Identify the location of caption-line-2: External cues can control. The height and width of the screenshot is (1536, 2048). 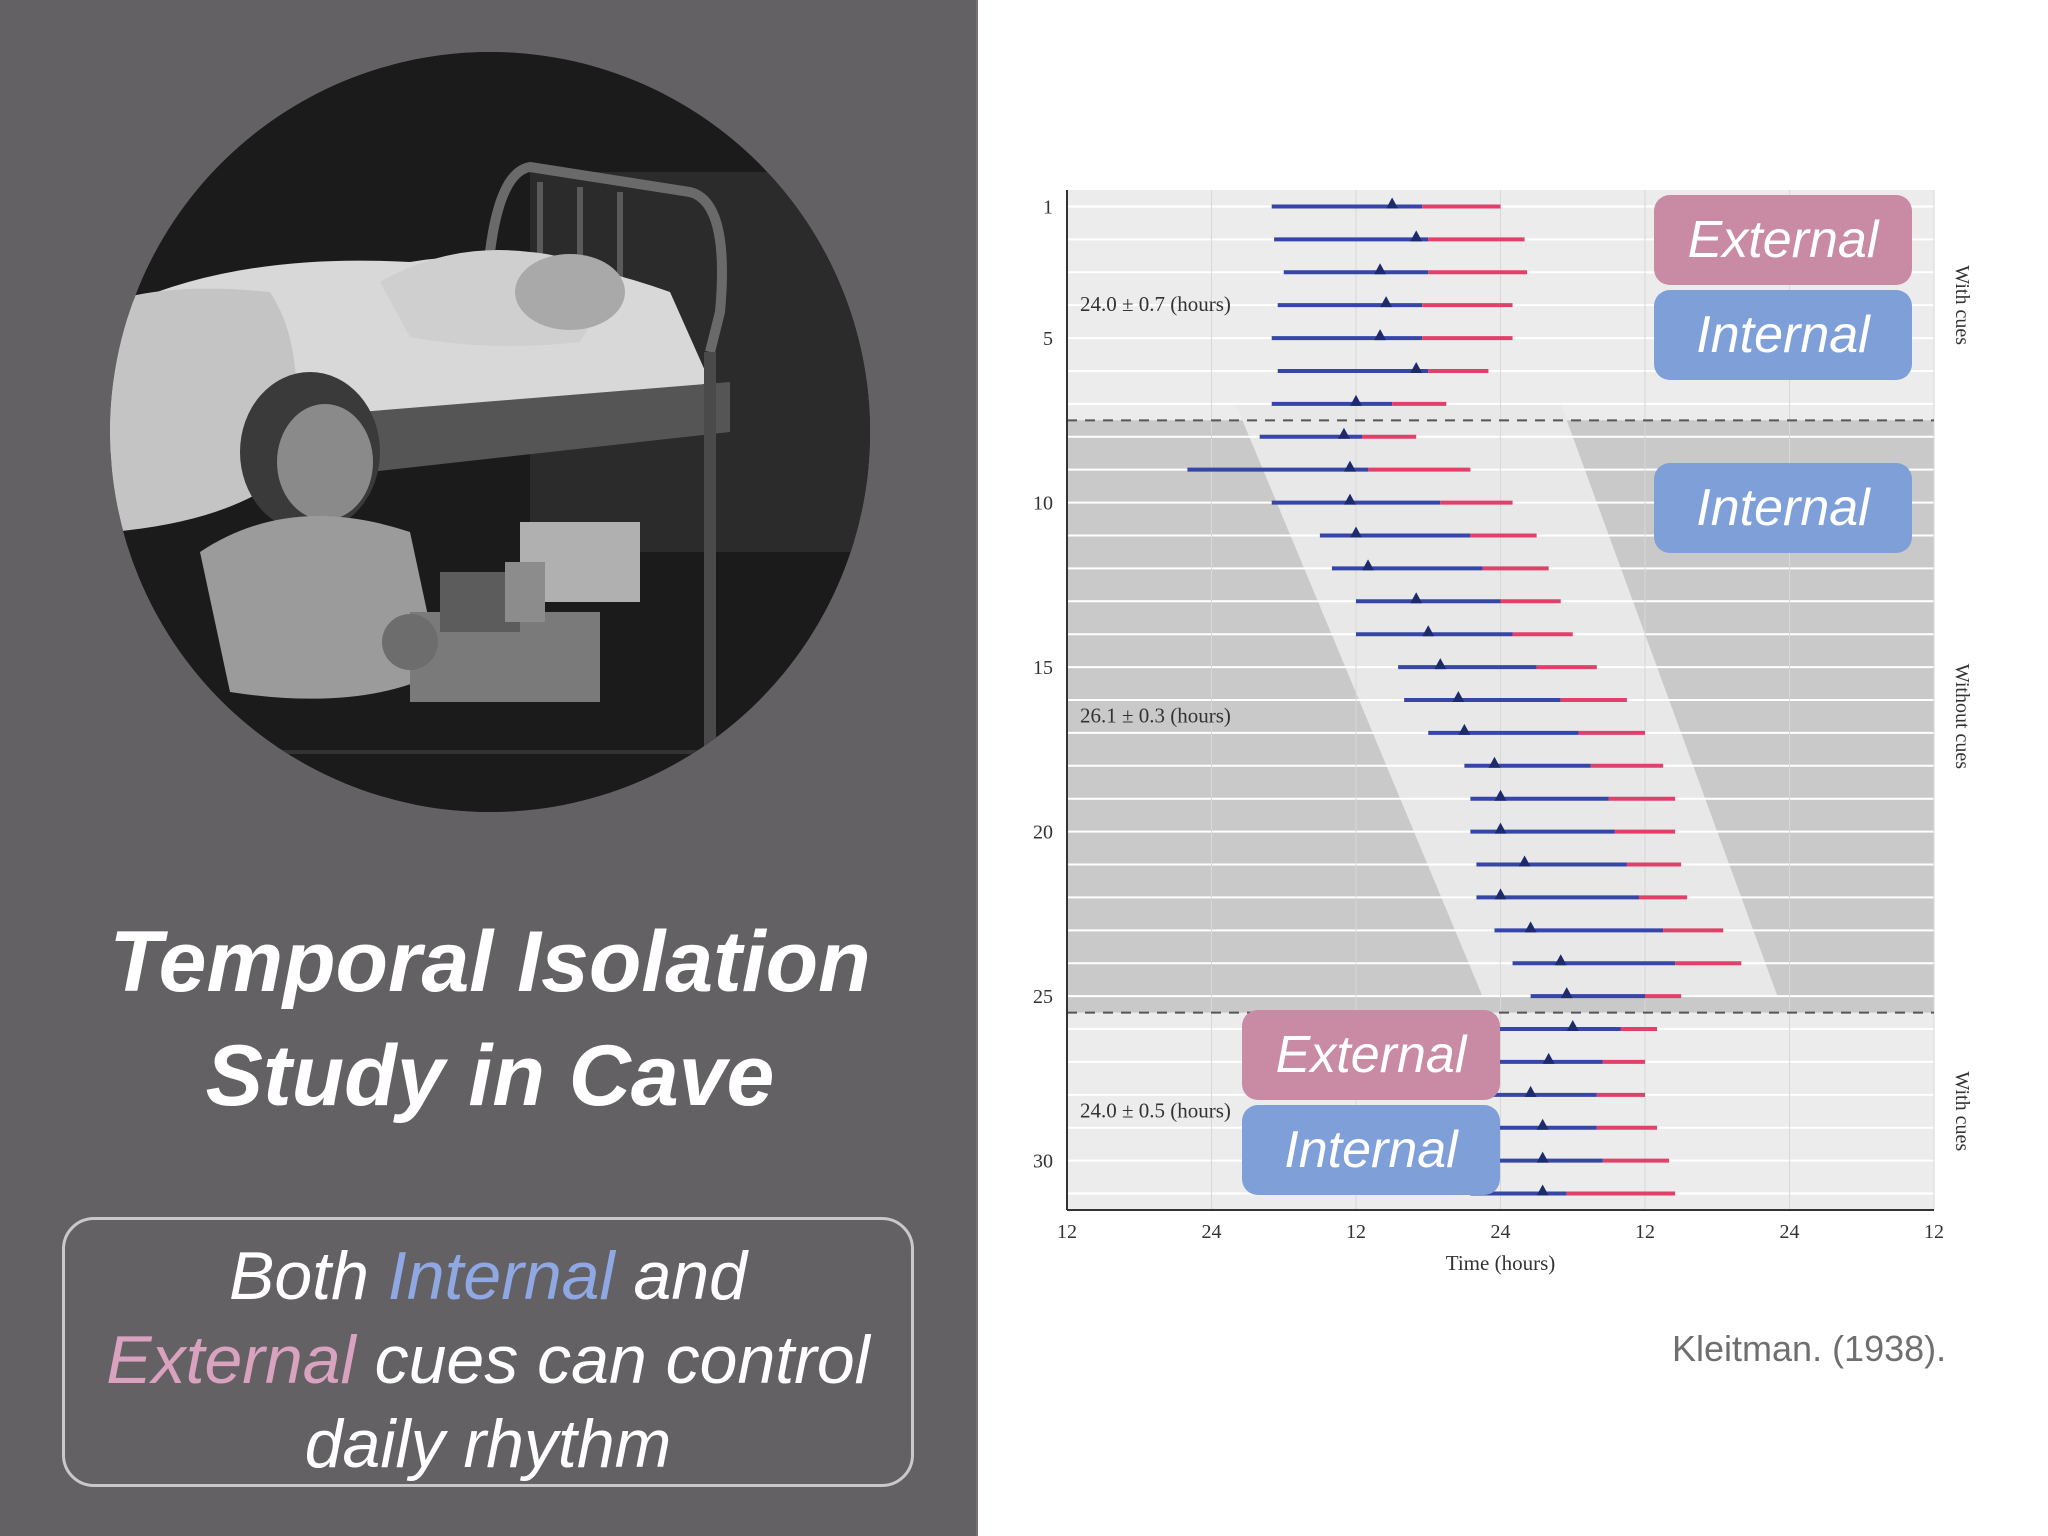
(488, 1360).